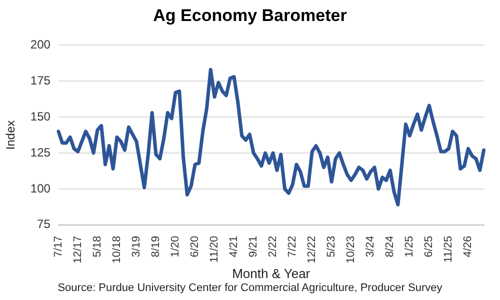 This screenshot has width=500, height=300. Describe the element at coordinates (40, 152) in the screenshot. I see `y-tick-label: 125` at that location.